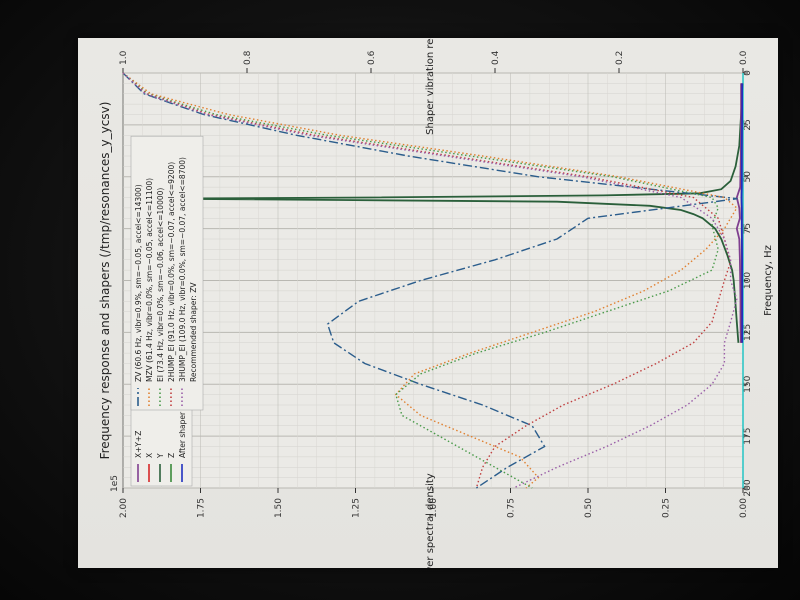 Image resolution: width=800 pixels, height=600 pixels. Describe the element at coordinates (115, 483) in the screenshot. I see `y-exponent: 1e5` at that location.